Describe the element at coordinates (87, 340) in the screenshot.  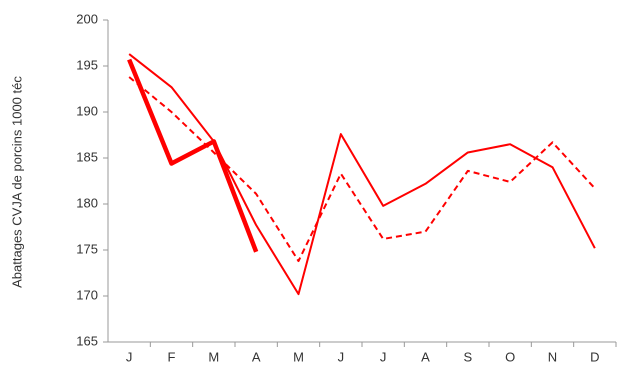
I see `y-tick-label: 165` at that location.